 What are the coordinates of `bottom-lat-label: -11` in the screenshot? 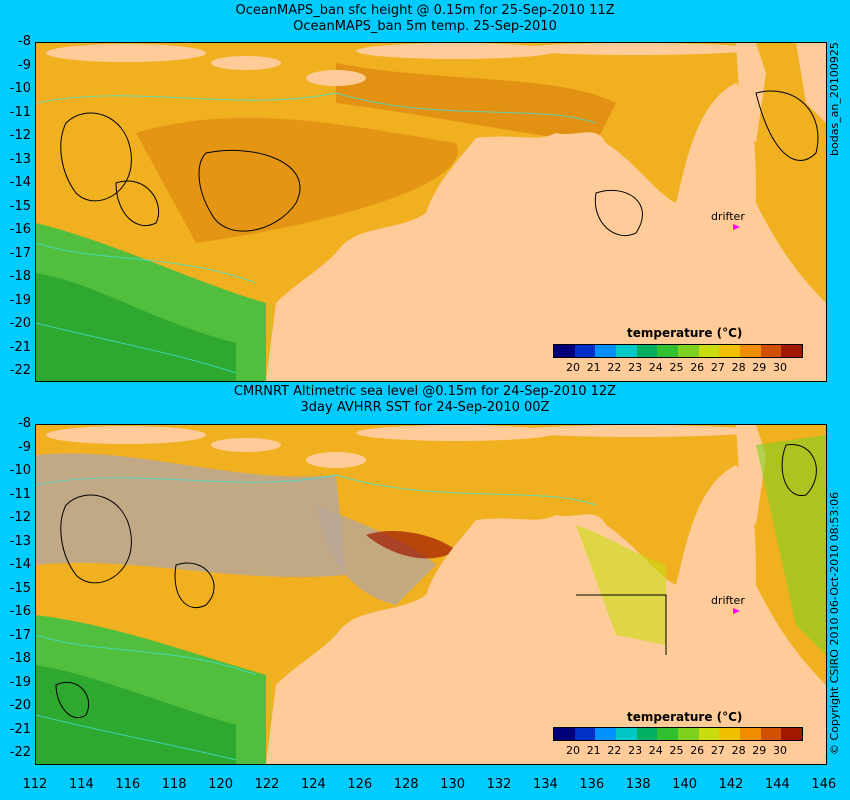 It's located at (20, 494).